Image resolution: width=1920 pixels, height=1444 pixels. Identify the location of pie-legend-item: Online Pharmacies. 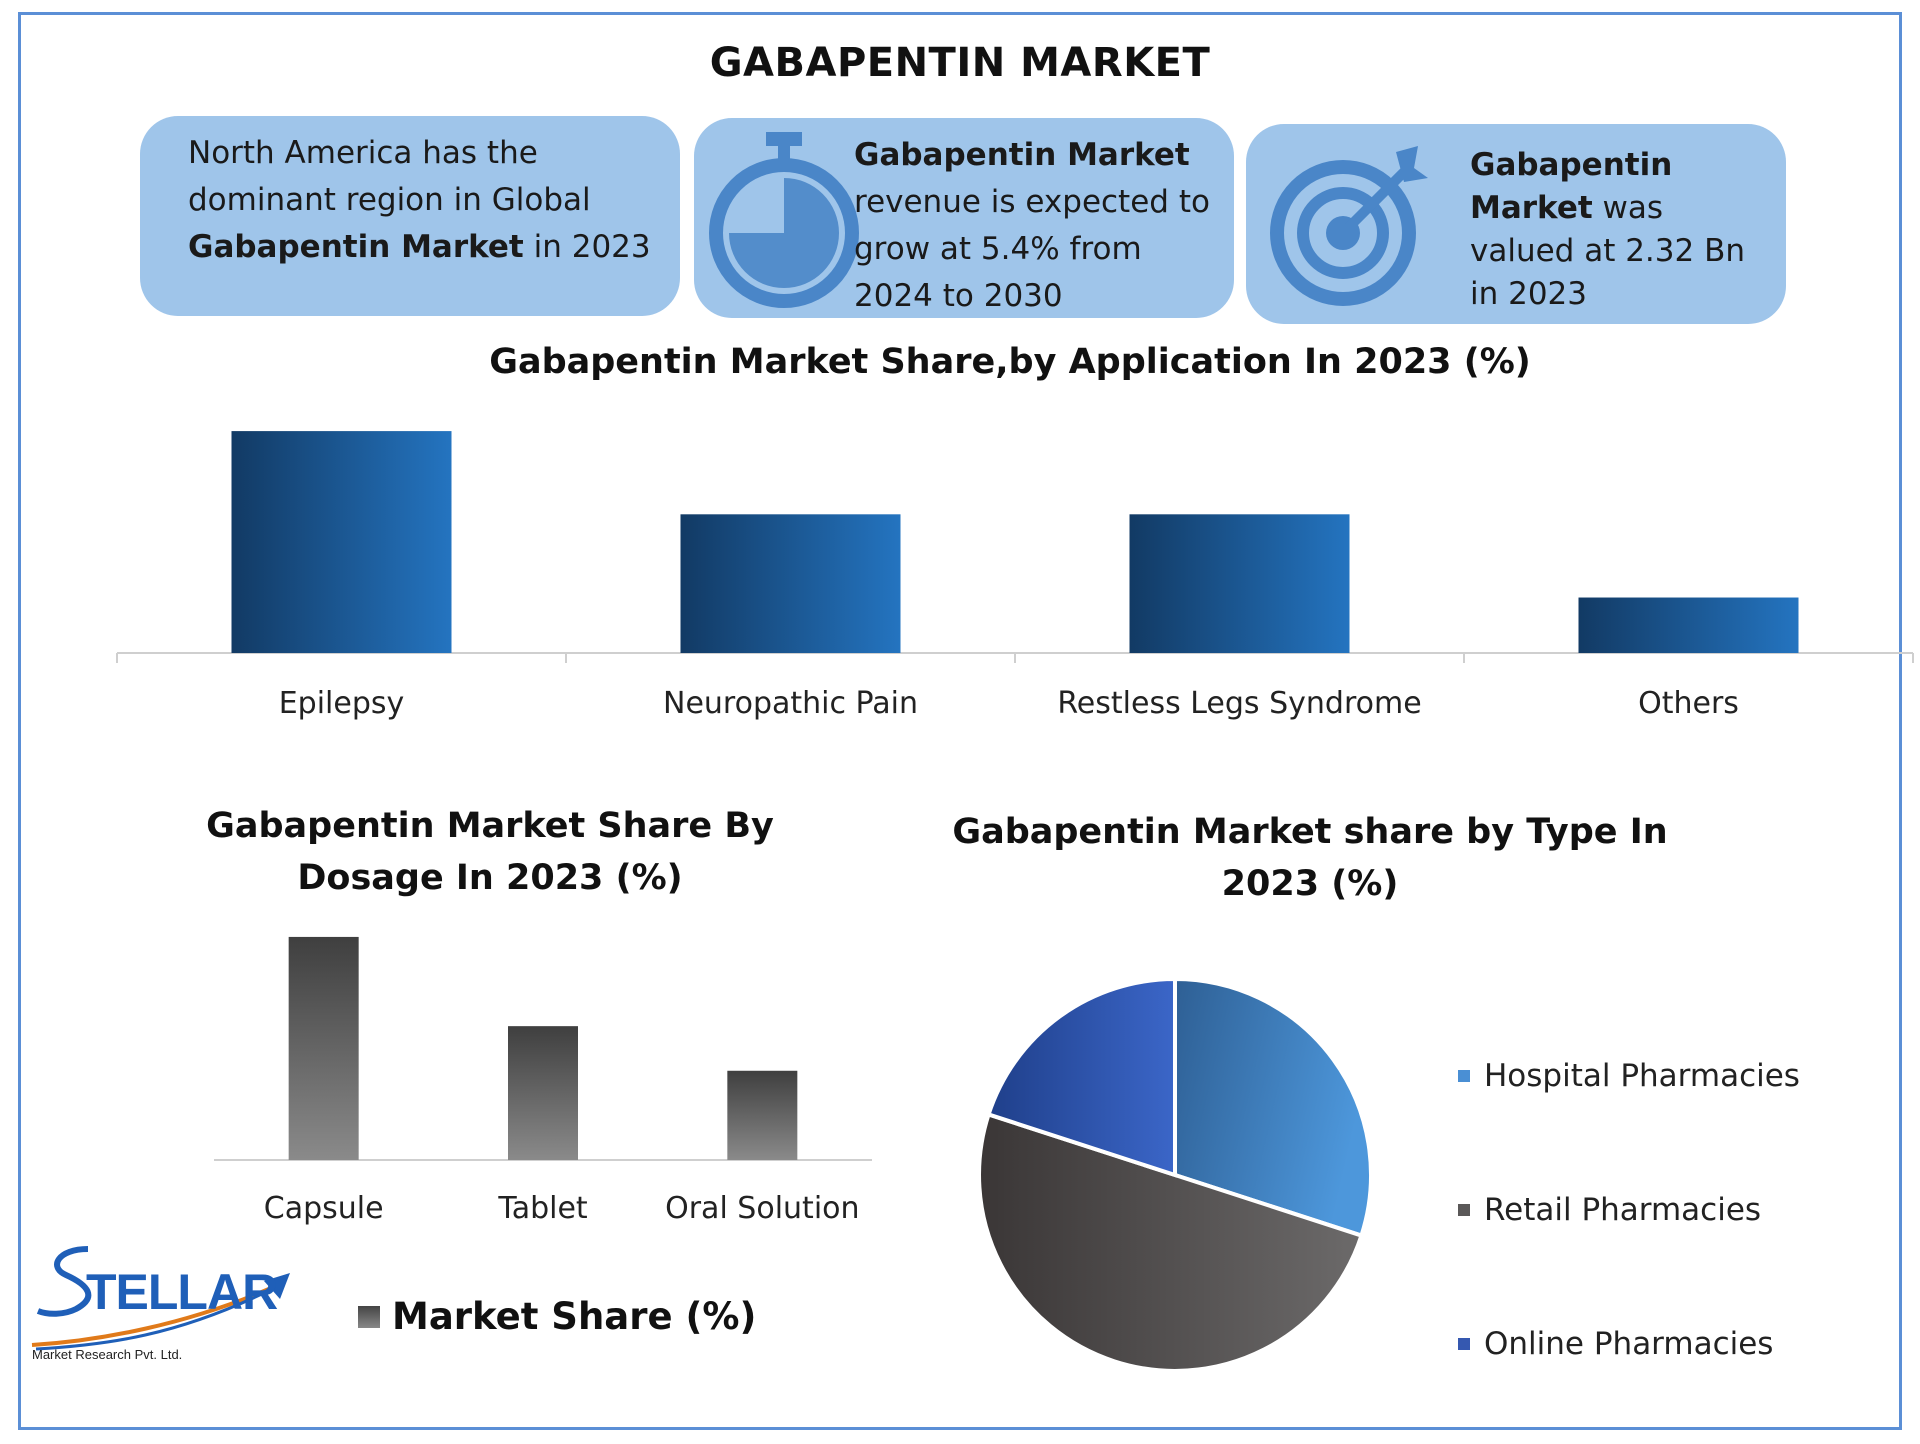
(1615, 1344).